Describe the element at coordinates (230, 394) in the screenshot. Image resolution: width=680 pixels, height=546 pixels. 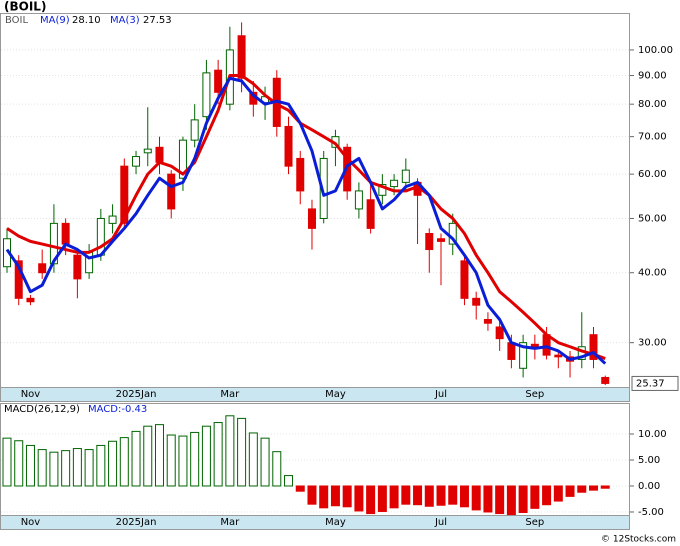
I see `x-tick-label: Mar` at that location.